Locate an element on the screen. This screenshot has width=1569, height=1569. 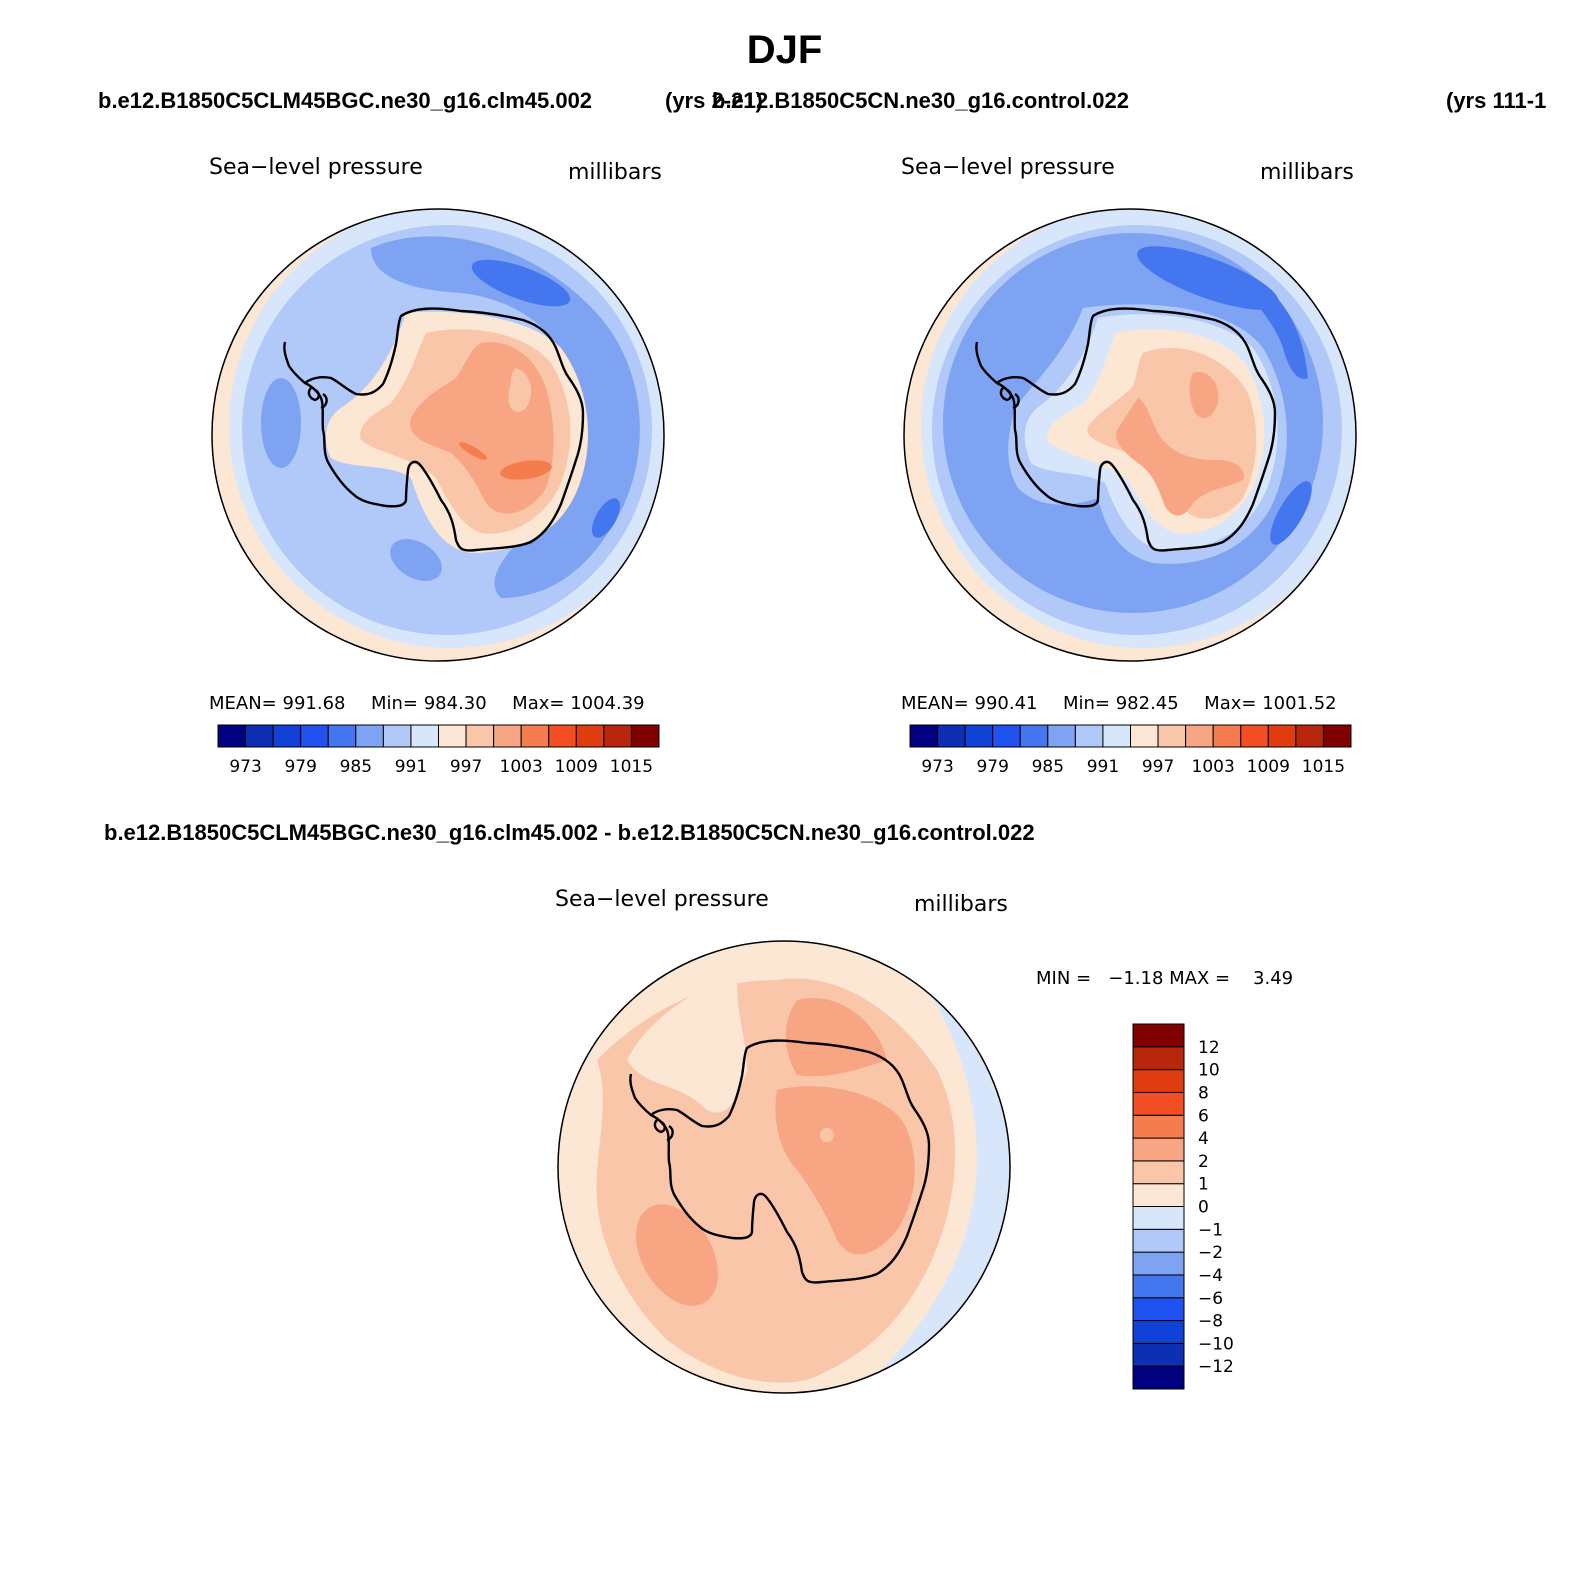
map-b-land-1003-b is located at coordinates (1204, 395).